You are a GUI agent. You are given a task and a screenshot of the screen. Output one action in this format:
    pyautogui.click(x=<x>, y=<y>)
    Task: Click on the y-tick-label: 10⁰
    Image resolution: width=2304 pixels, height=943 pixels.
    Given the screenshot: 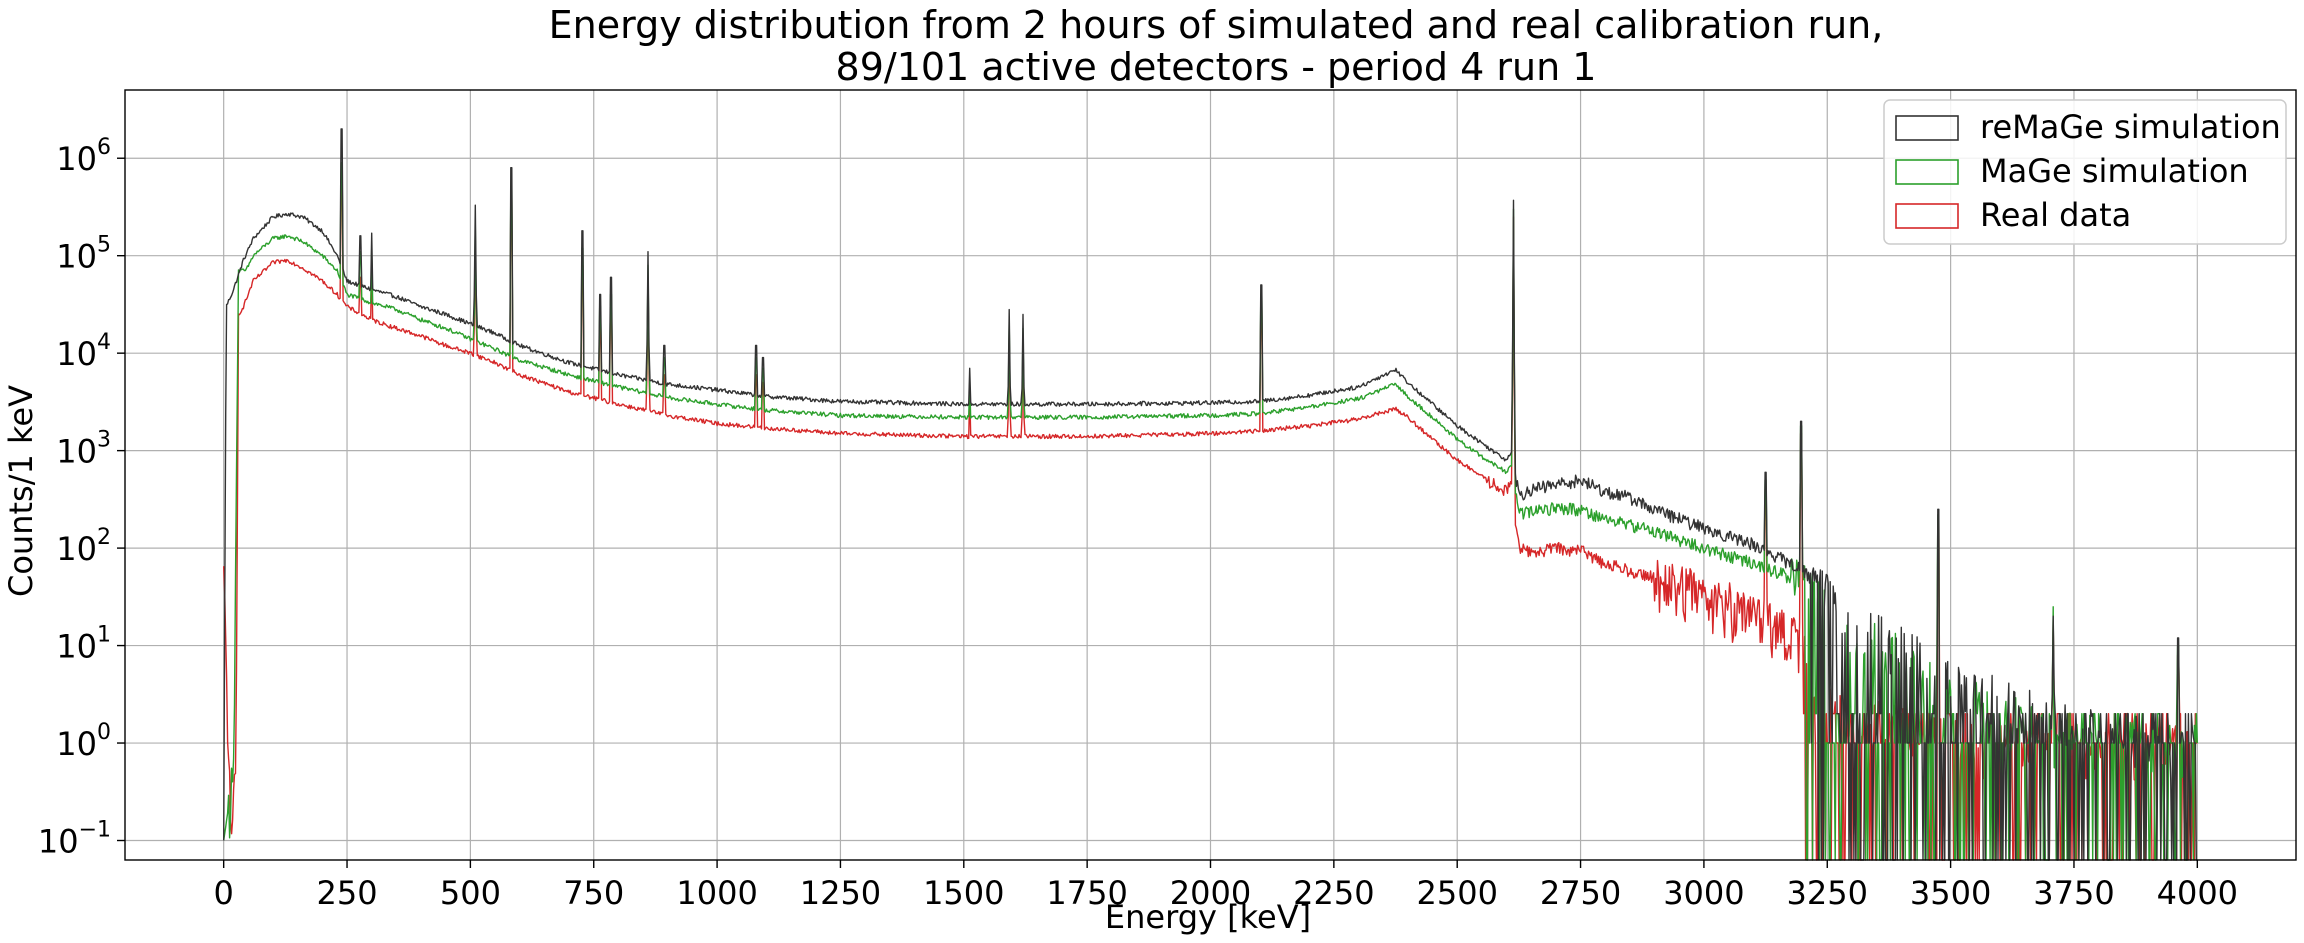 What is the action you would take?
    pyautogui.click(x=83, y=741)
    